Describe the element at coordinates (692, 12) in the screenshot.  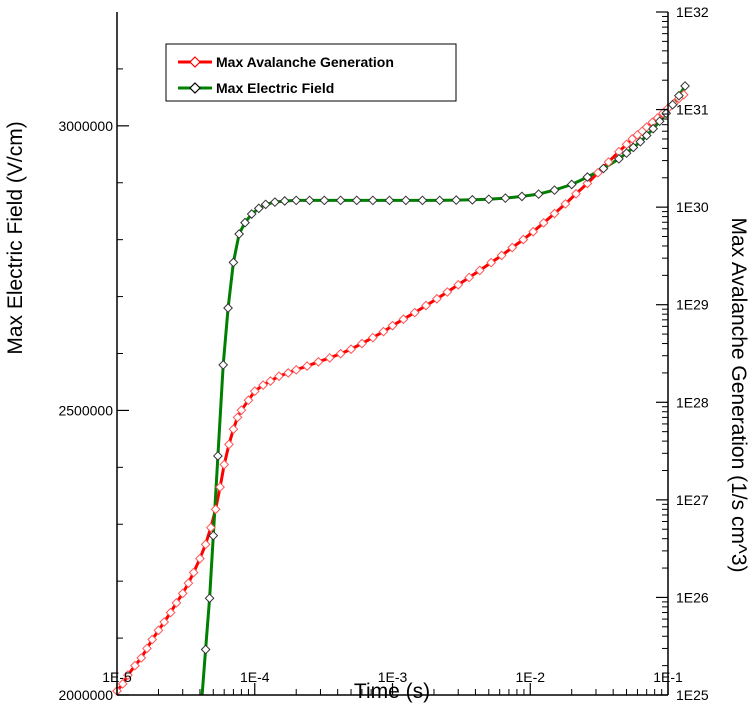
I see `y-tick-label-right: 1E32` at that location.